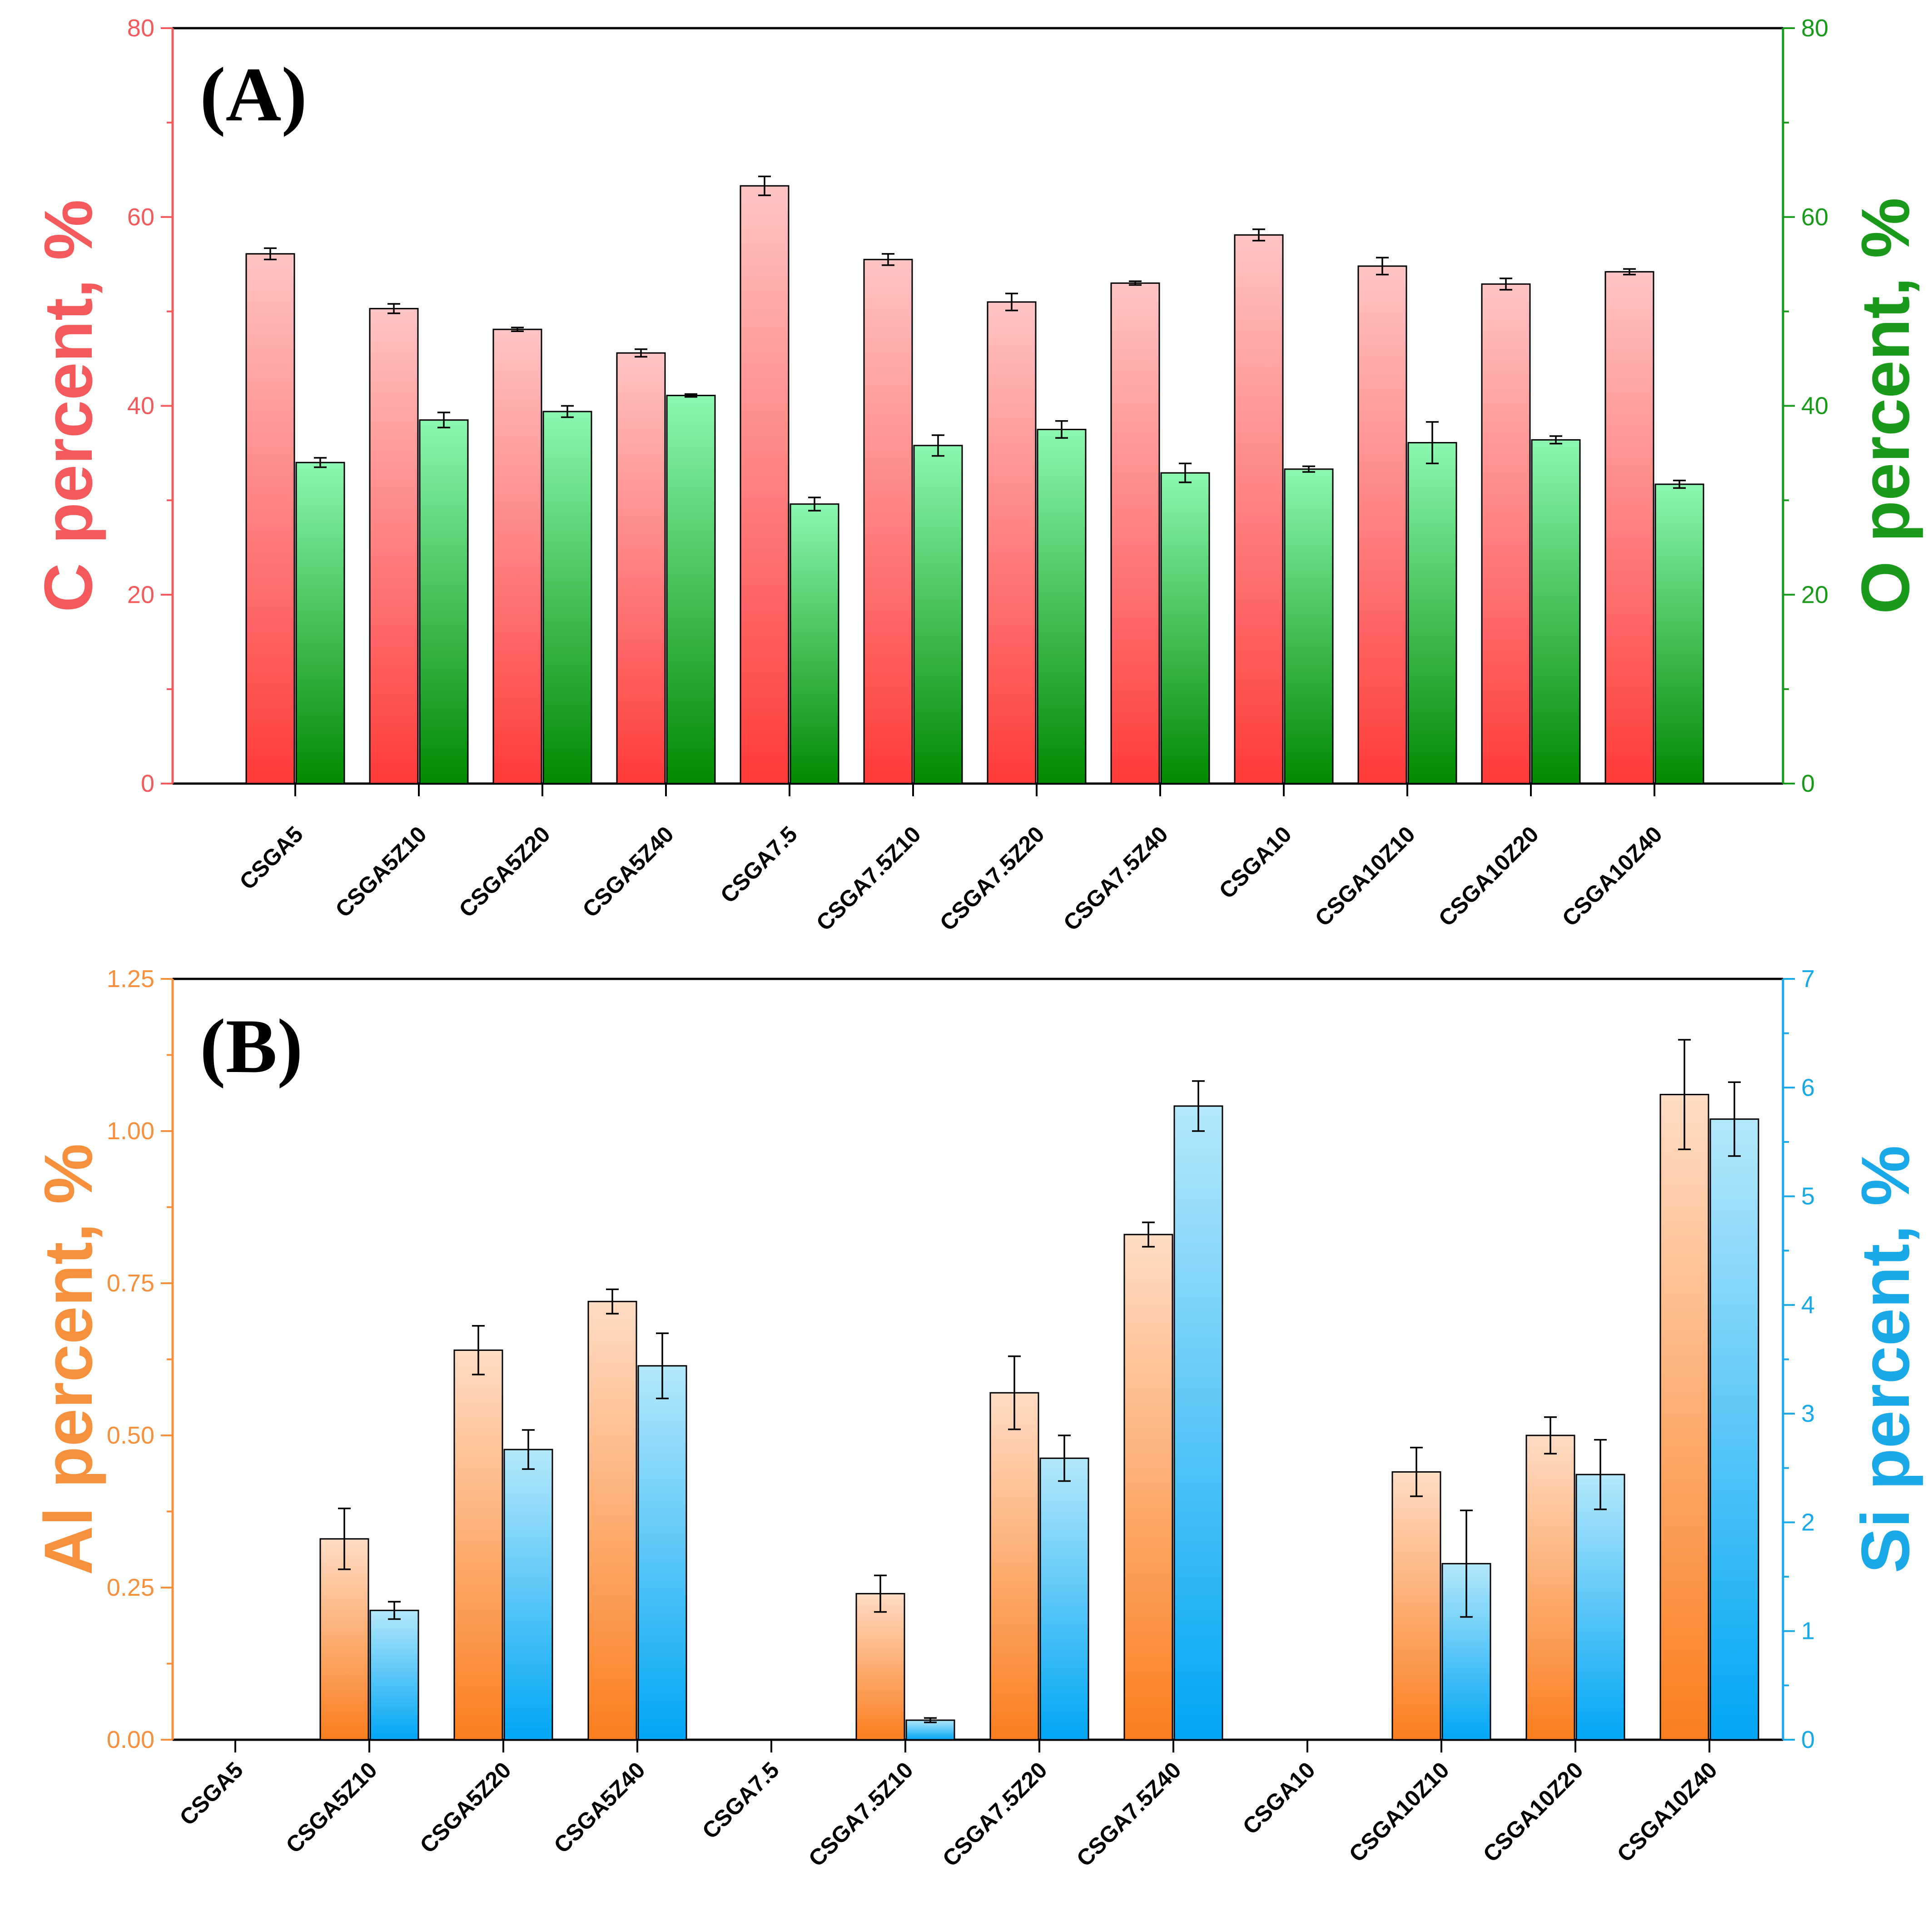 Image resolution: width=1932 pixels, height=1906 pixels. I want to click on bar-c-csga5z40, so click(641, 568).